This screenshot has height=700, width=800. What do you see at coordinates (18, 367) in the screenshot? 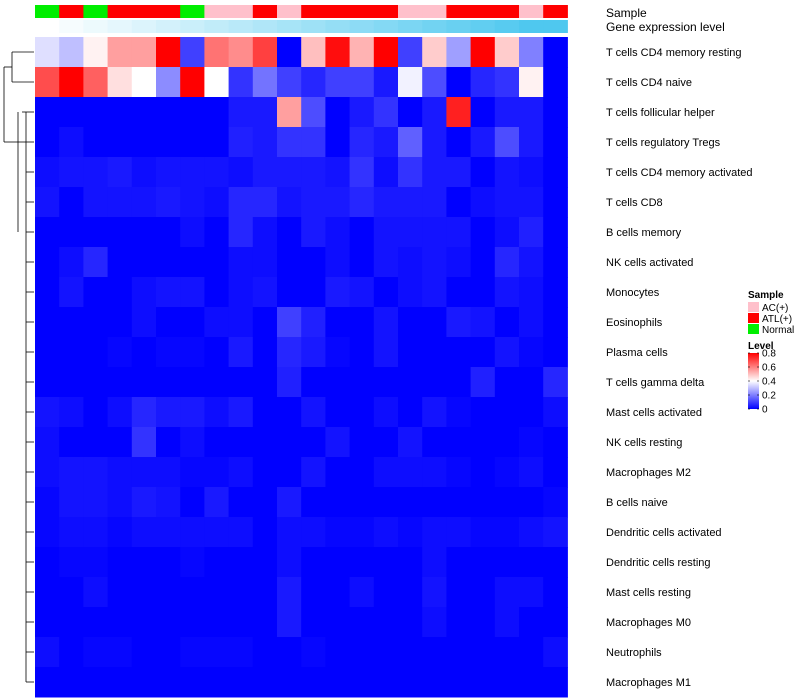
I see `row-dendrogram` at bounding box center [18, 367].